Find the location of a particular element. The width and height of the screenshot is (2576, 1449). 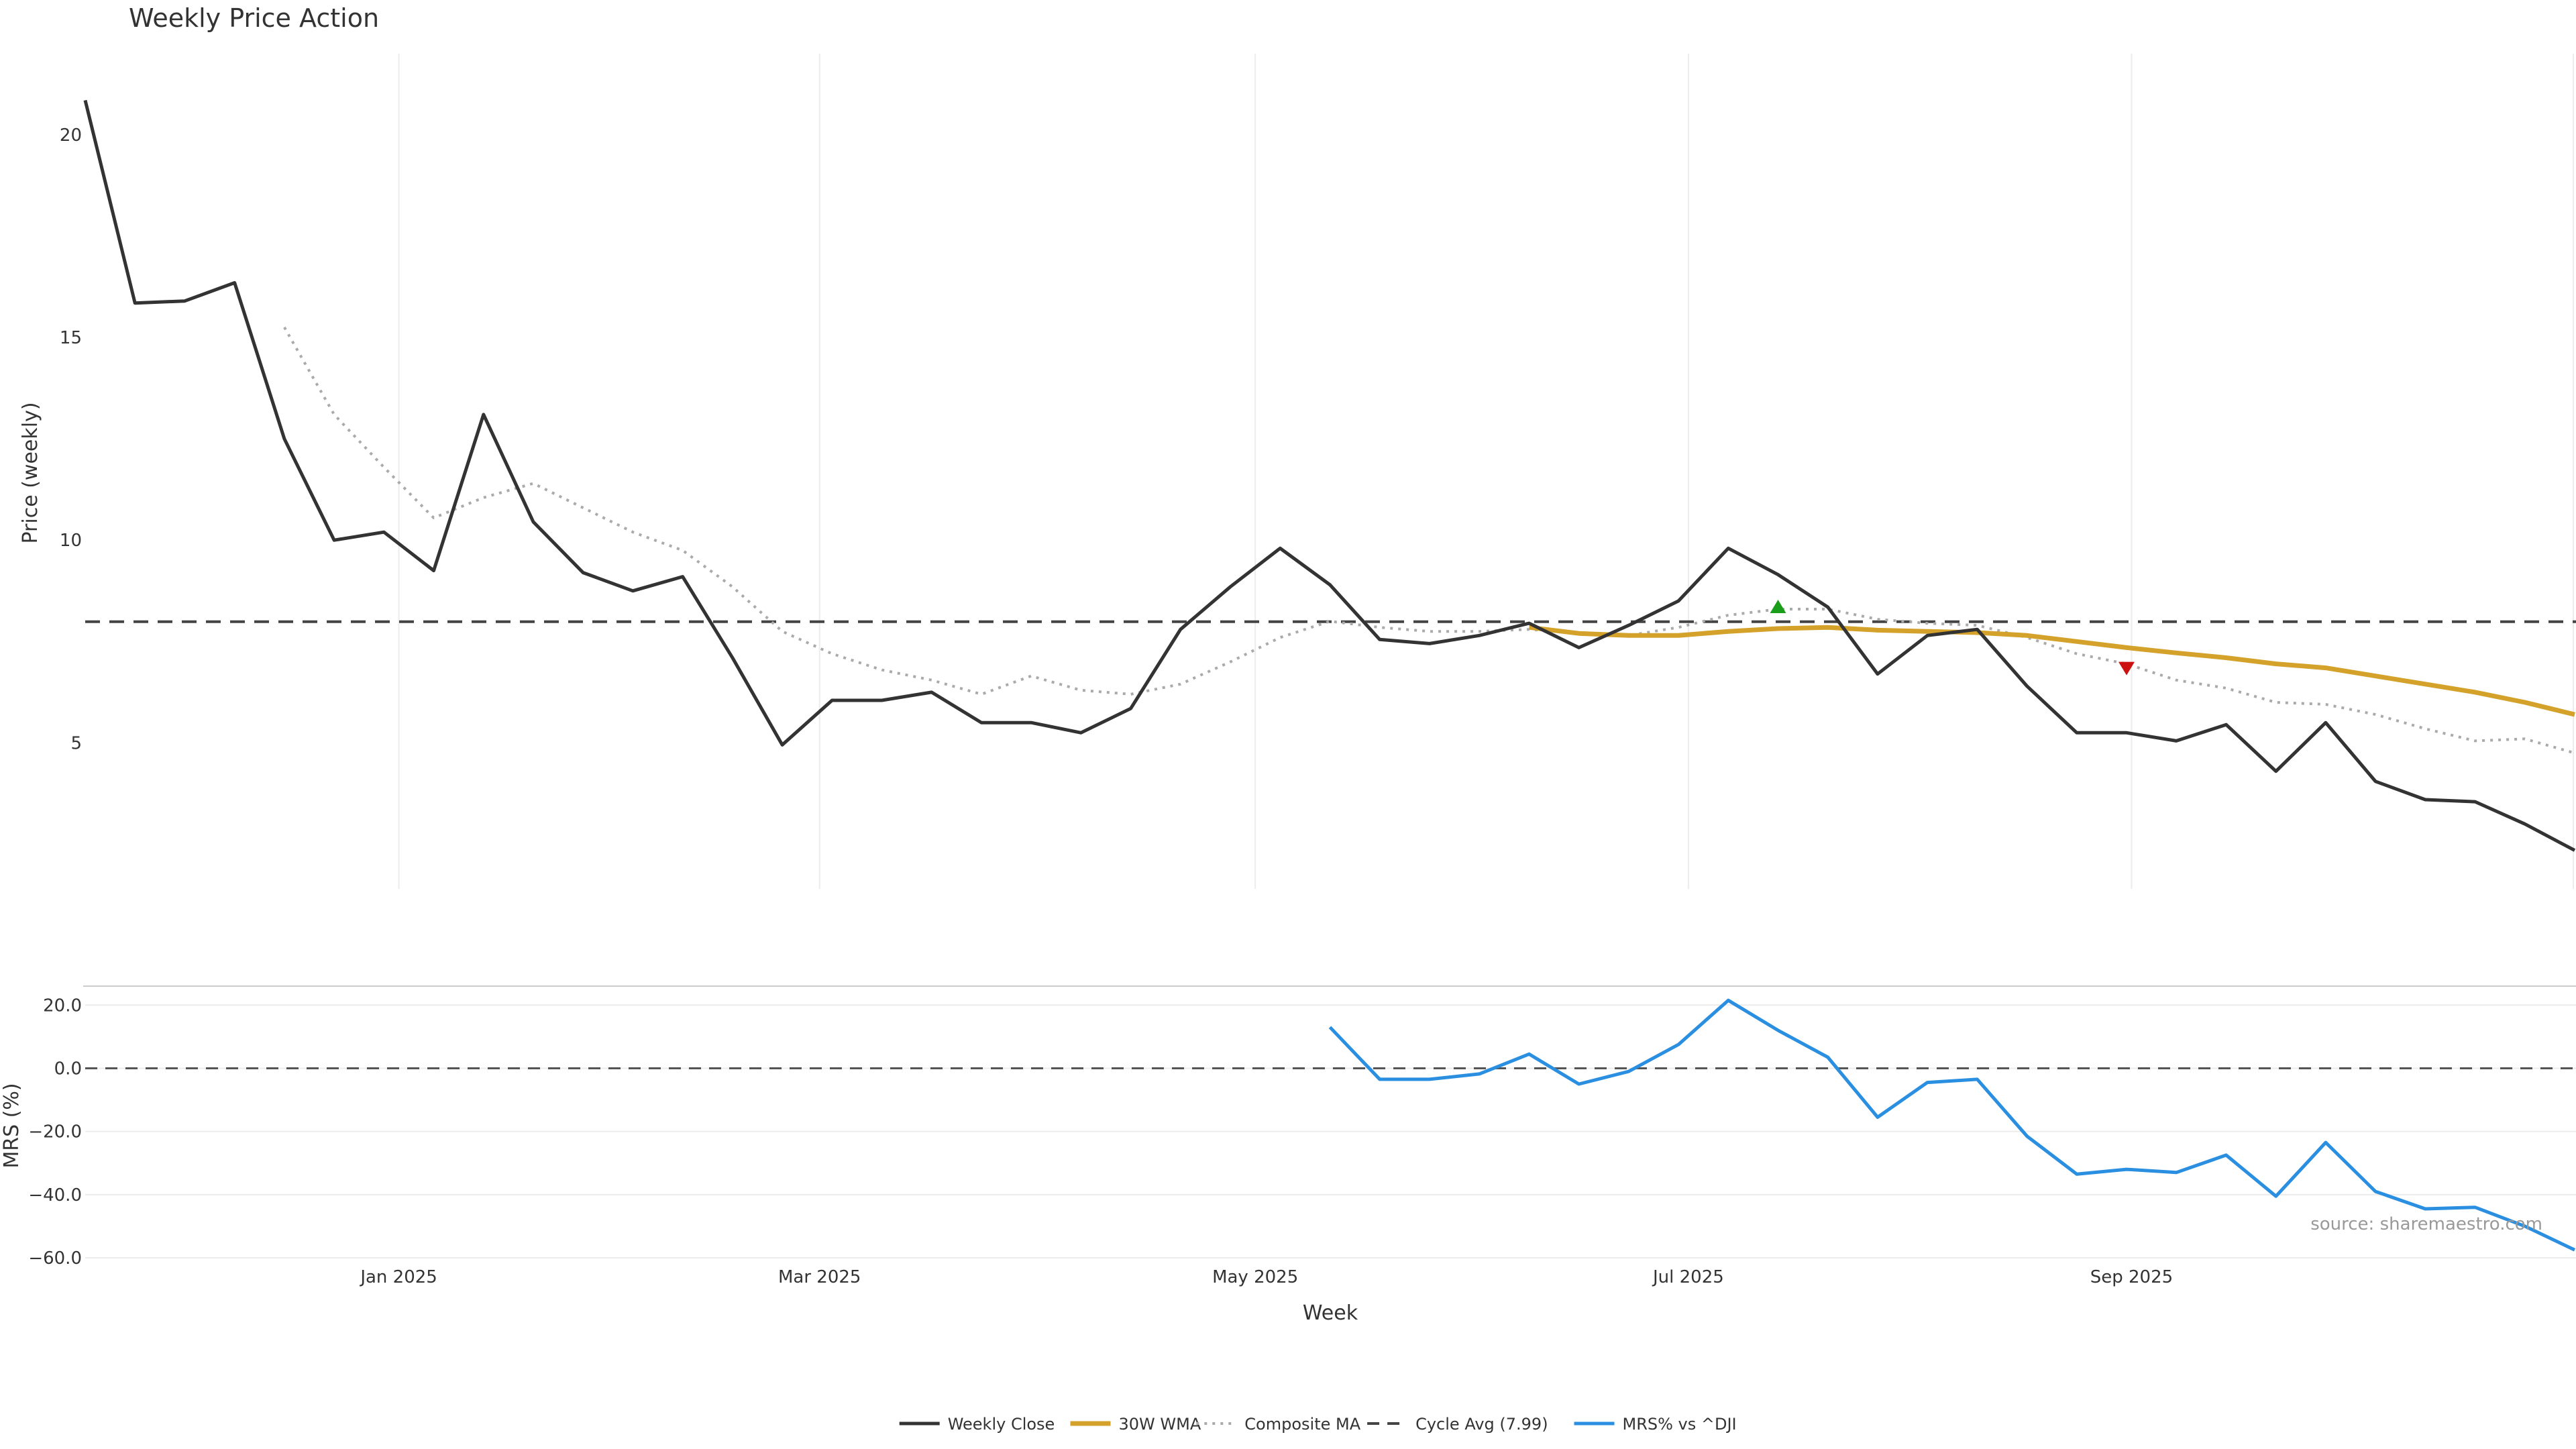

mrs-y-ticks: 20.0 0.0 −20.0 −40.0 −60.0 is located at coordinates (55, 1132).